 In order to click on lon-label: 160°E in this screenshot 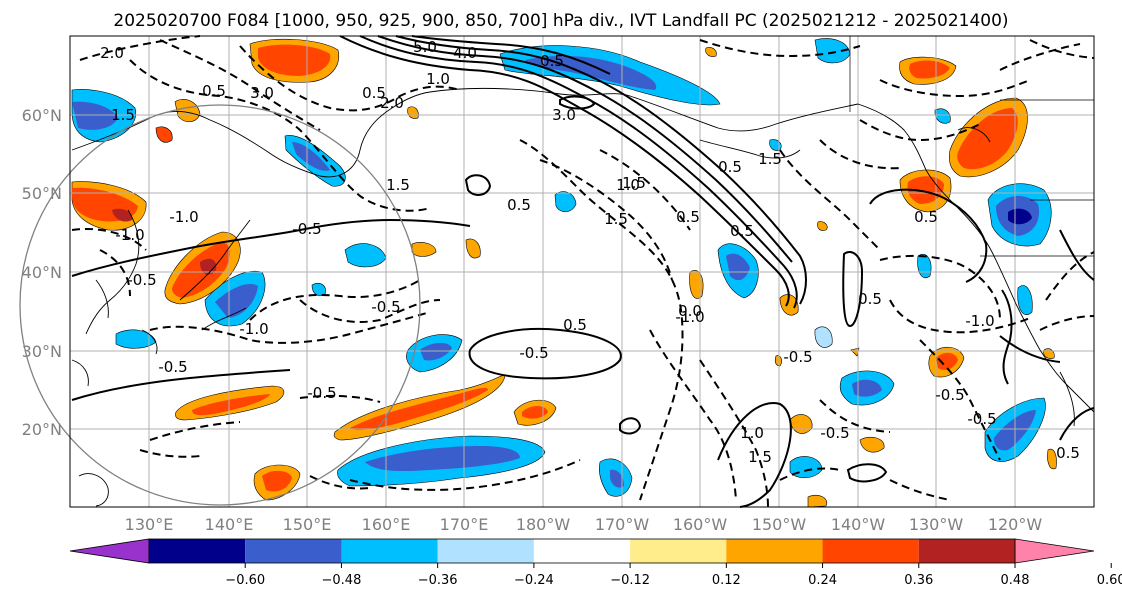, I will do `click(386, 524)`.